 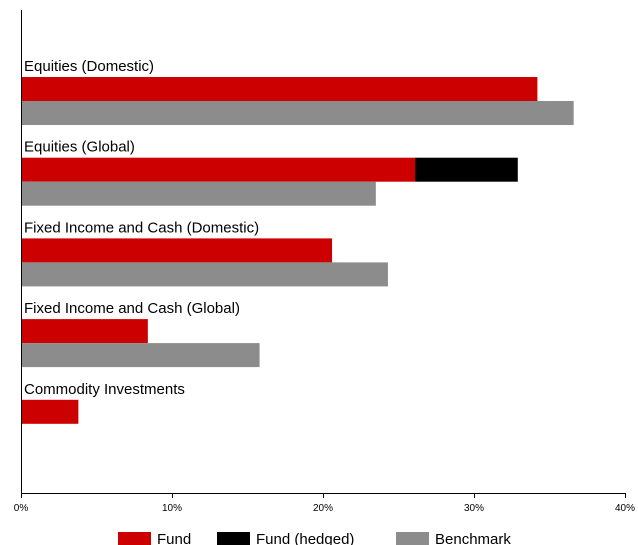 I want to click on category-label-equities-global: Equities (Global), so click(x=79, y=147).